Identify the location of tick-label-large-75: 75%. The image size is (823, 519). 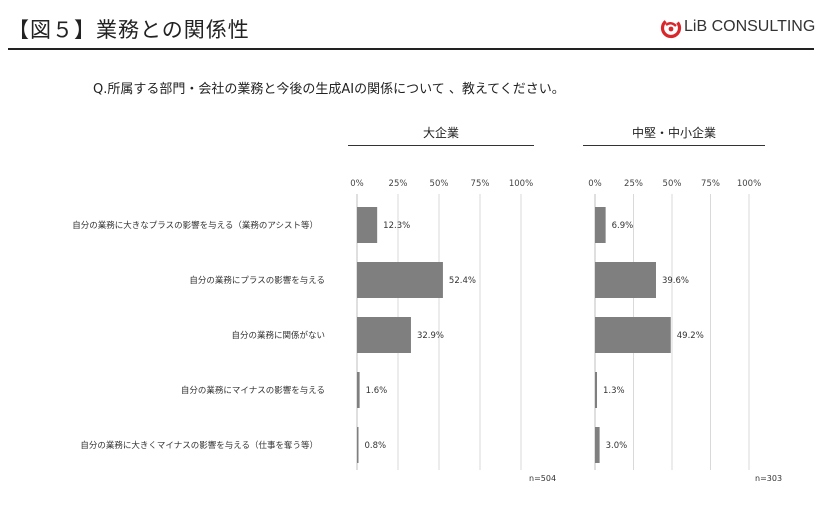
(480, 184).